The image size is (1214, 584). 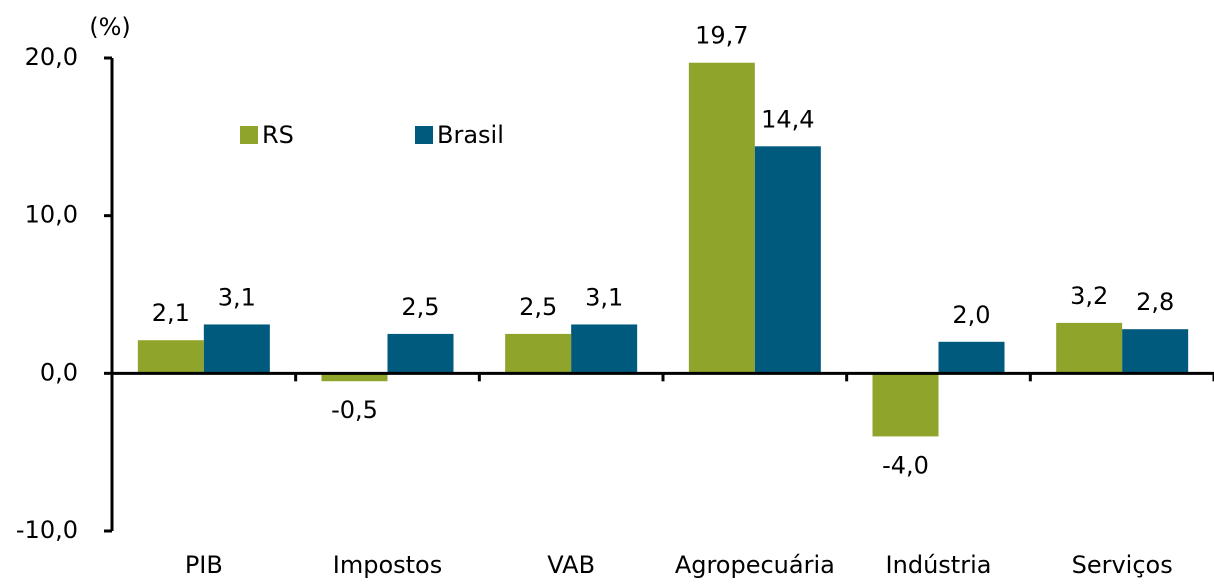 I want to click on x-tick-label: Serviços, so click(x=1122, y=565).